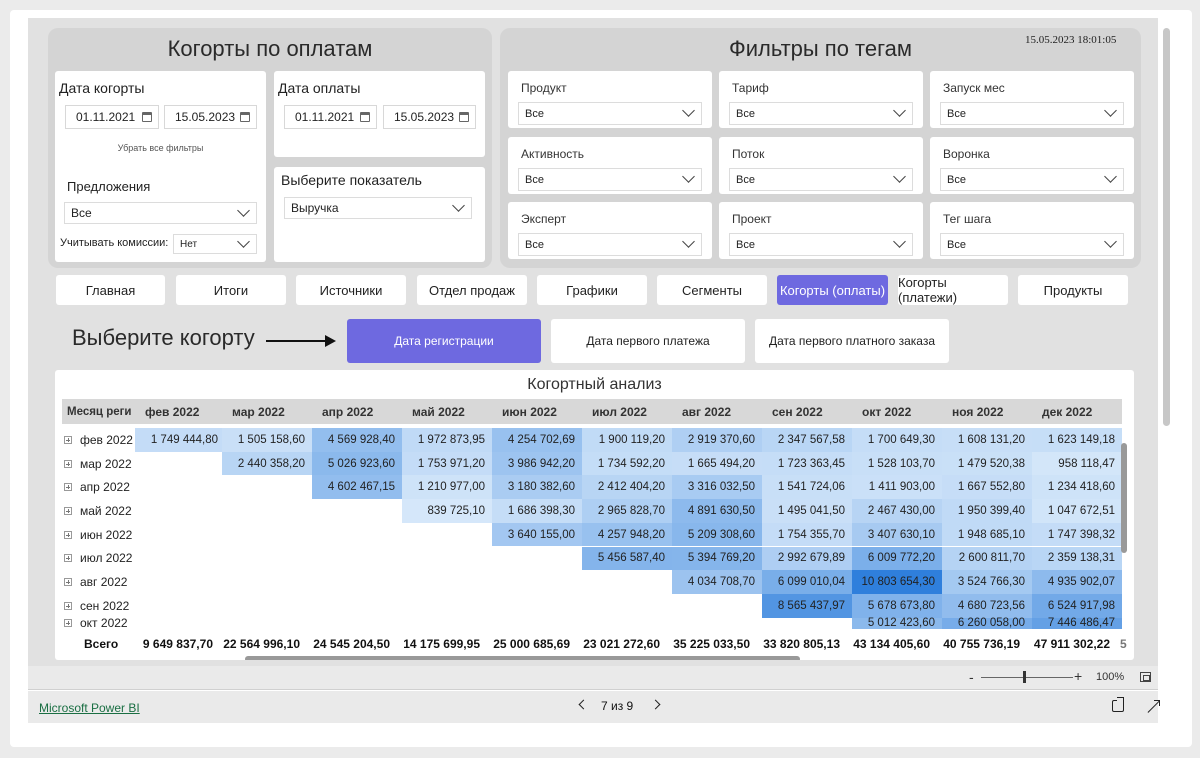 The image size is (1200, 758). Describe the element at coordinates (897, 487) in the screenshot. I see `matrix-cell: 1 411 903,00` at that location.